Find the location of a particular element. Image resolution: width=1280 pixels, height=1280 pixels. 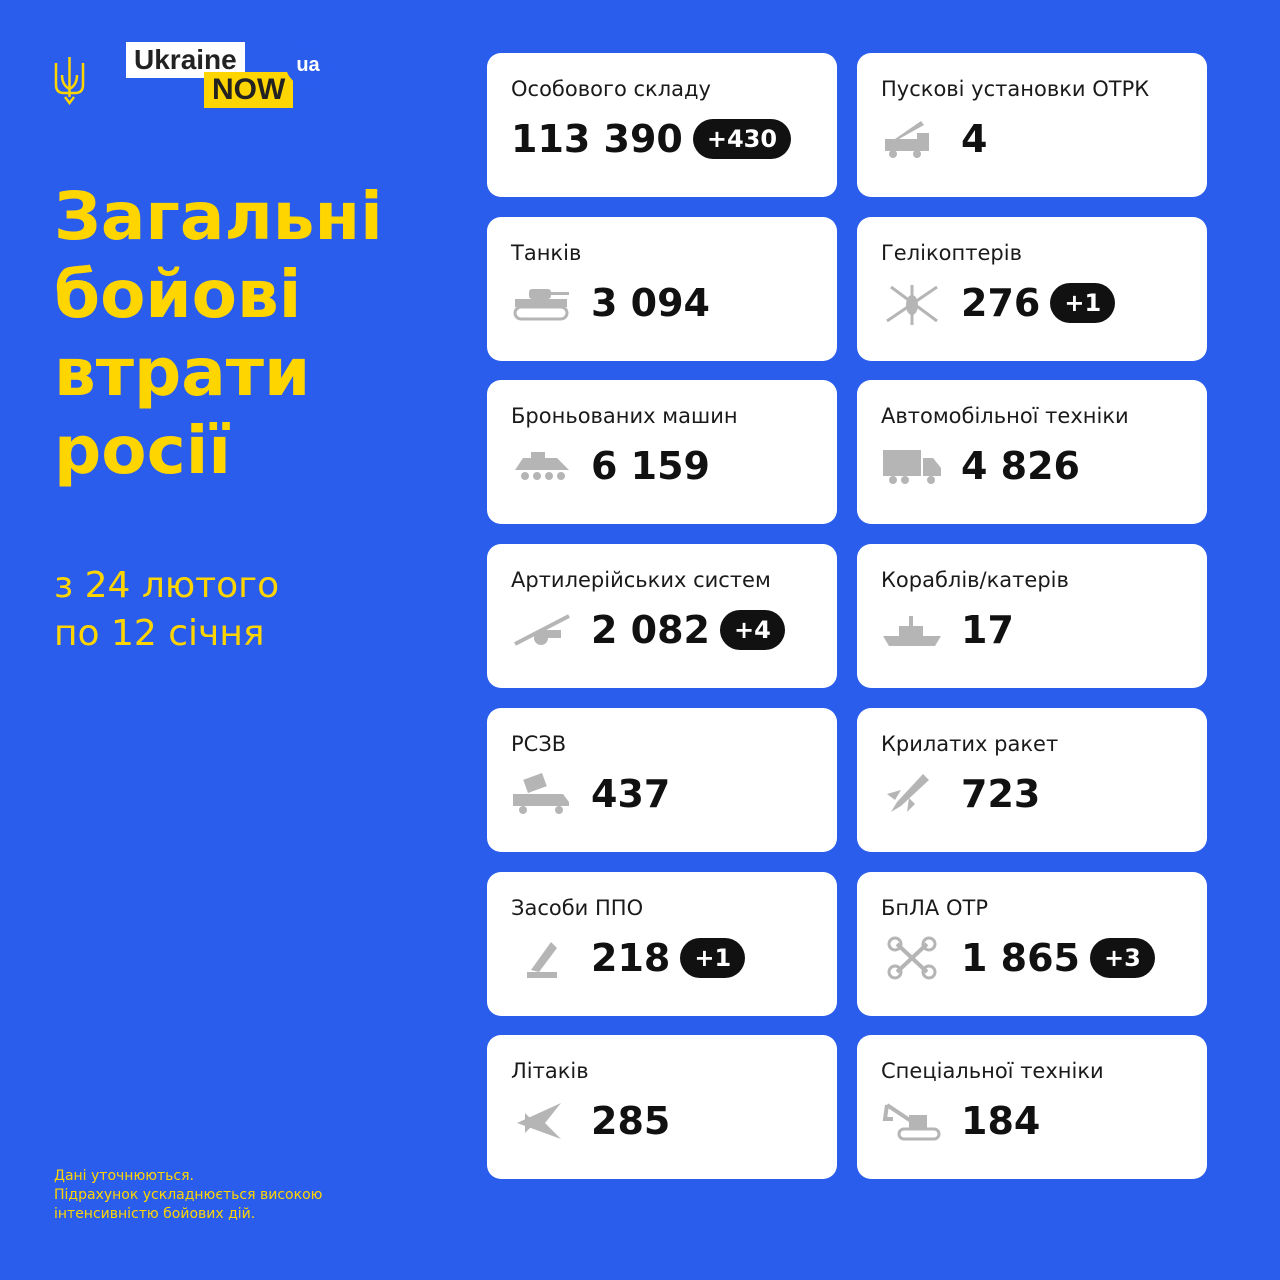

ukraine-now-logo: Ukraine NOW ua is located at coordinates (231, 77).